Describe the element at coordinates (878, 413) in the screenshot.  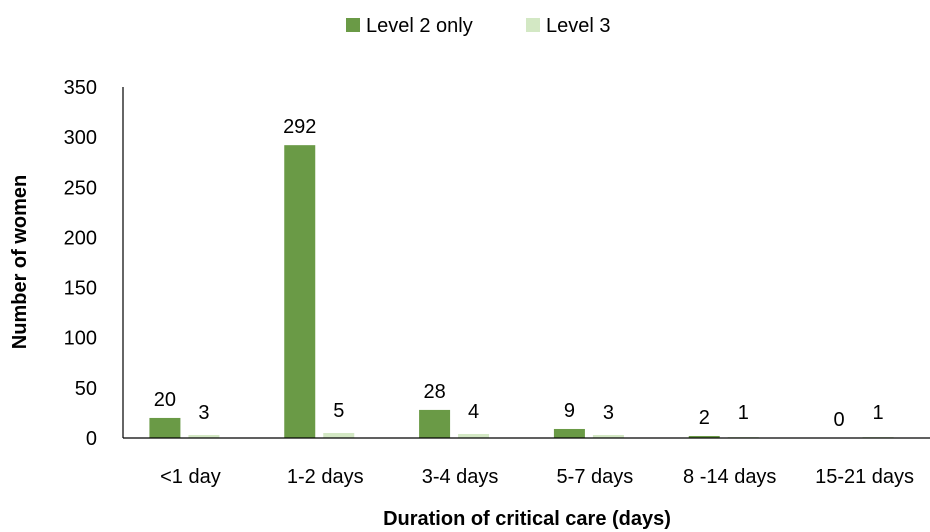
I see `data-label-level-3-15-21-days: 1` at that location.